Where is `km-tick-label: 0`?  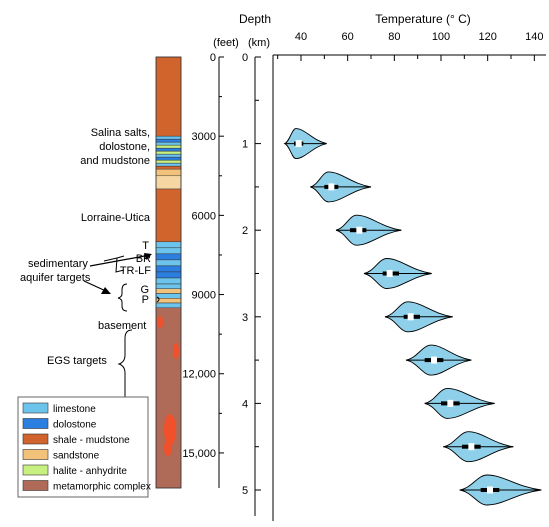
km-tick-label: 0 is located at coordinates (245, 58).